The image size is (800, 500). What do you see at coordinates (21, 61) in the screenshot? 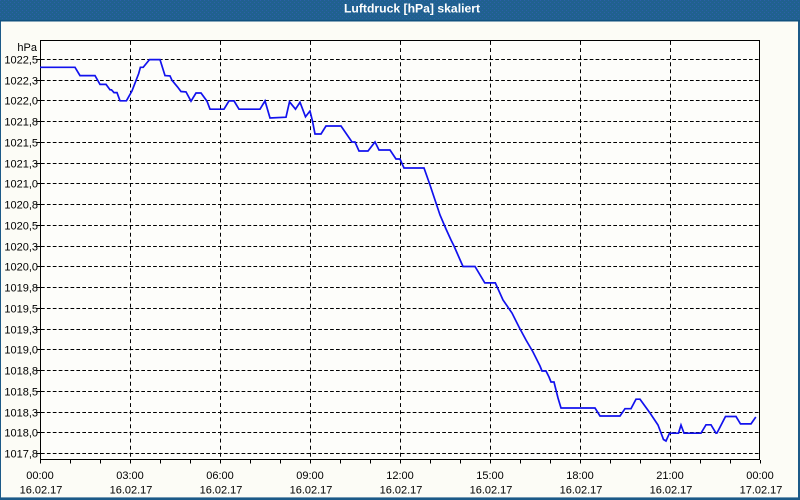
I see `svg-text: 1022,5` at bounding box center [21, 61].